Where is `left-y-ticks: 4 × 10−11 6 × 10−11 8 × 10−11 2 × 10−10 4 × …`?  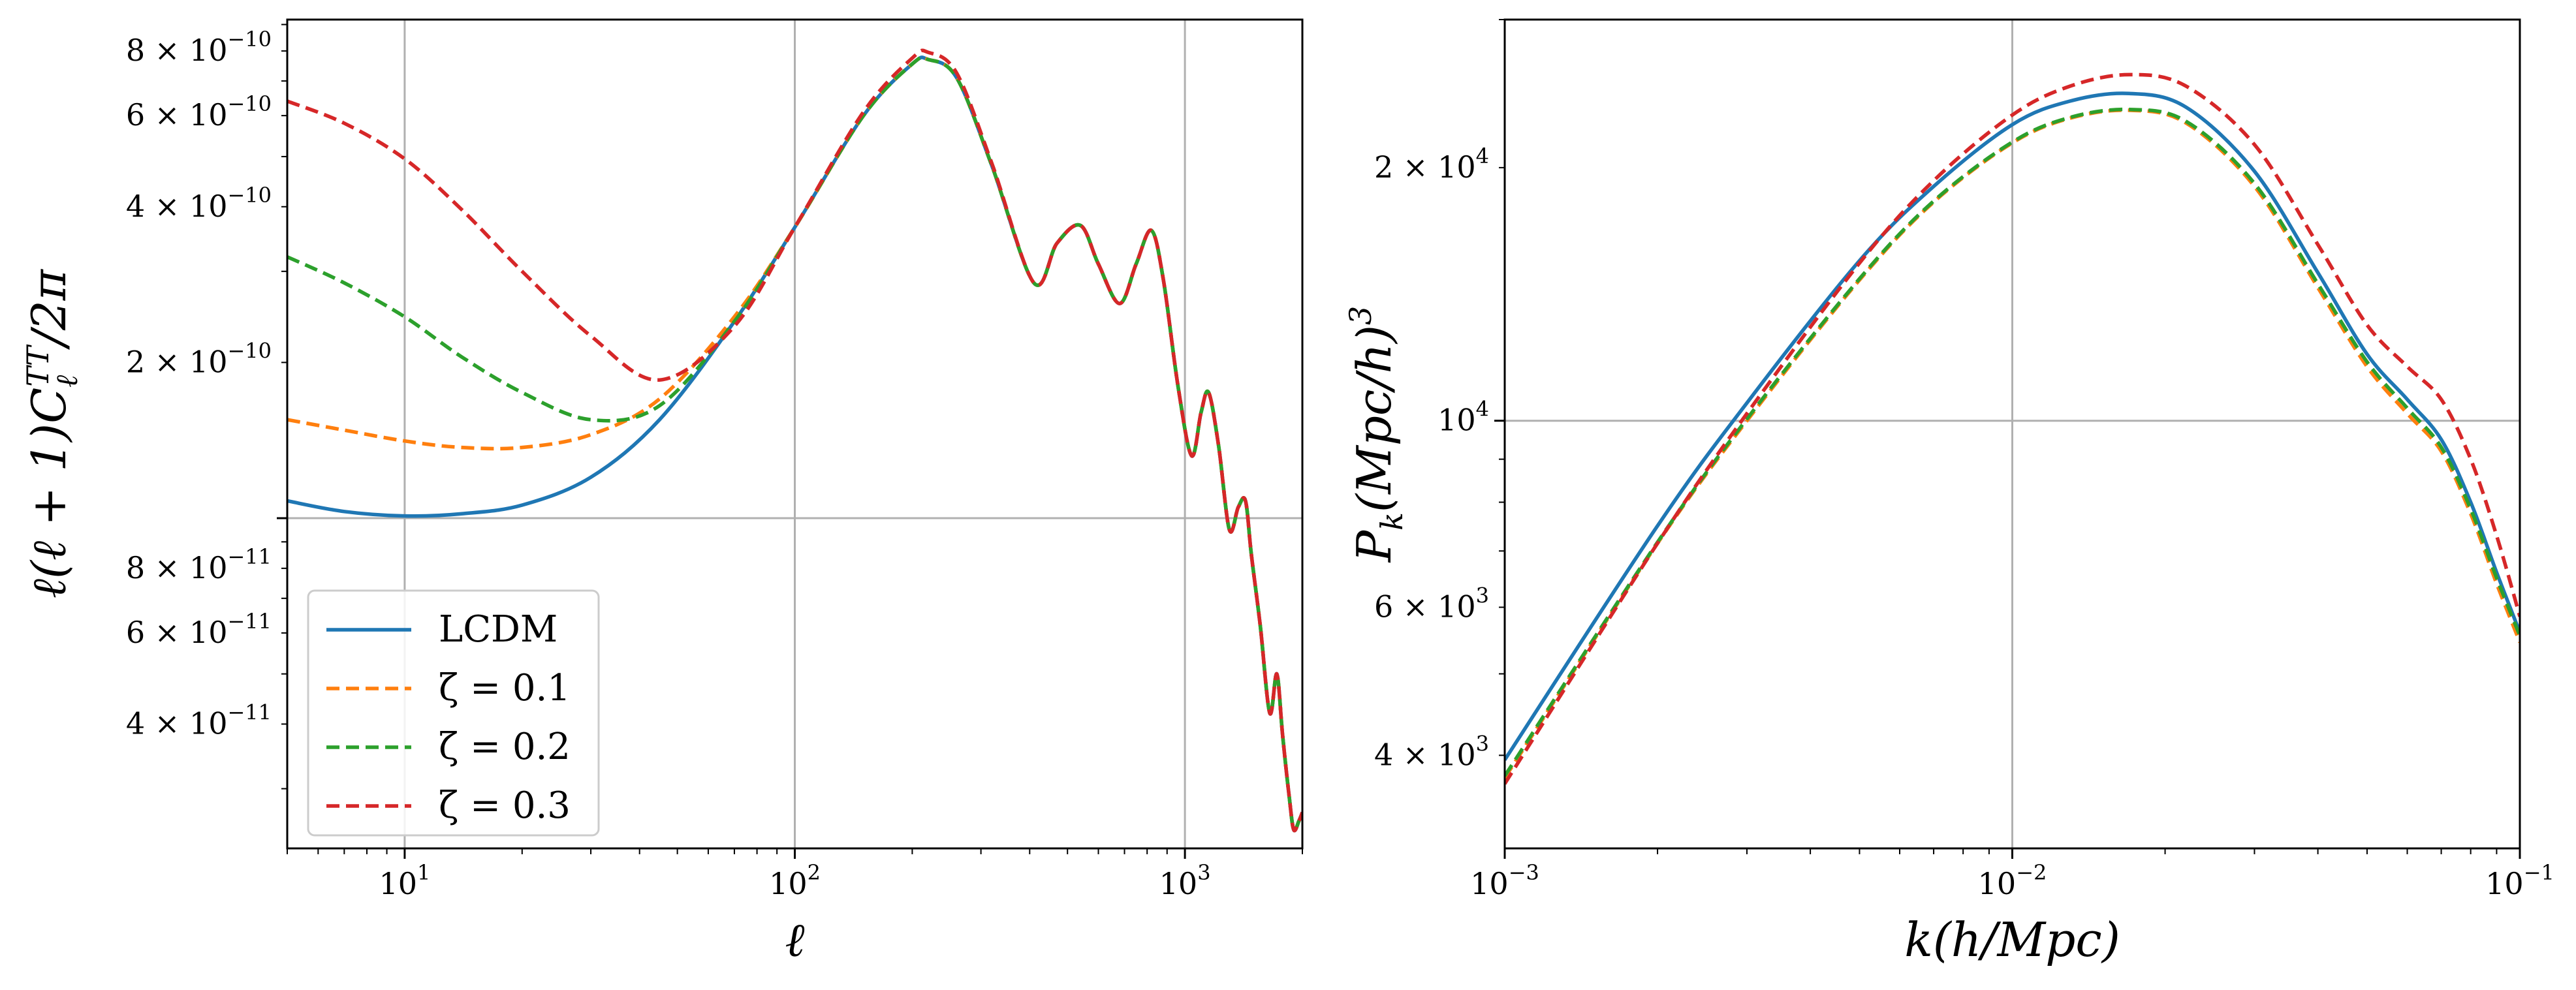 left-y-ticks: 4 × 10−11 6 × 10−11 8 × 10−11 2 × 10−10 4 × … is located at coordinates (206, 406).